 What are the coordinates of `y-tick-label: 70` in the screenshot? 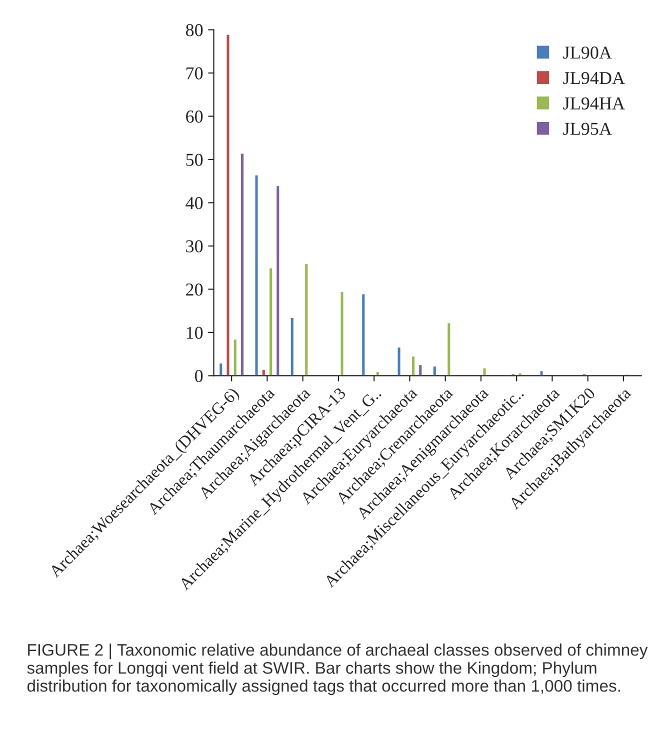 It's located at (194, 73).